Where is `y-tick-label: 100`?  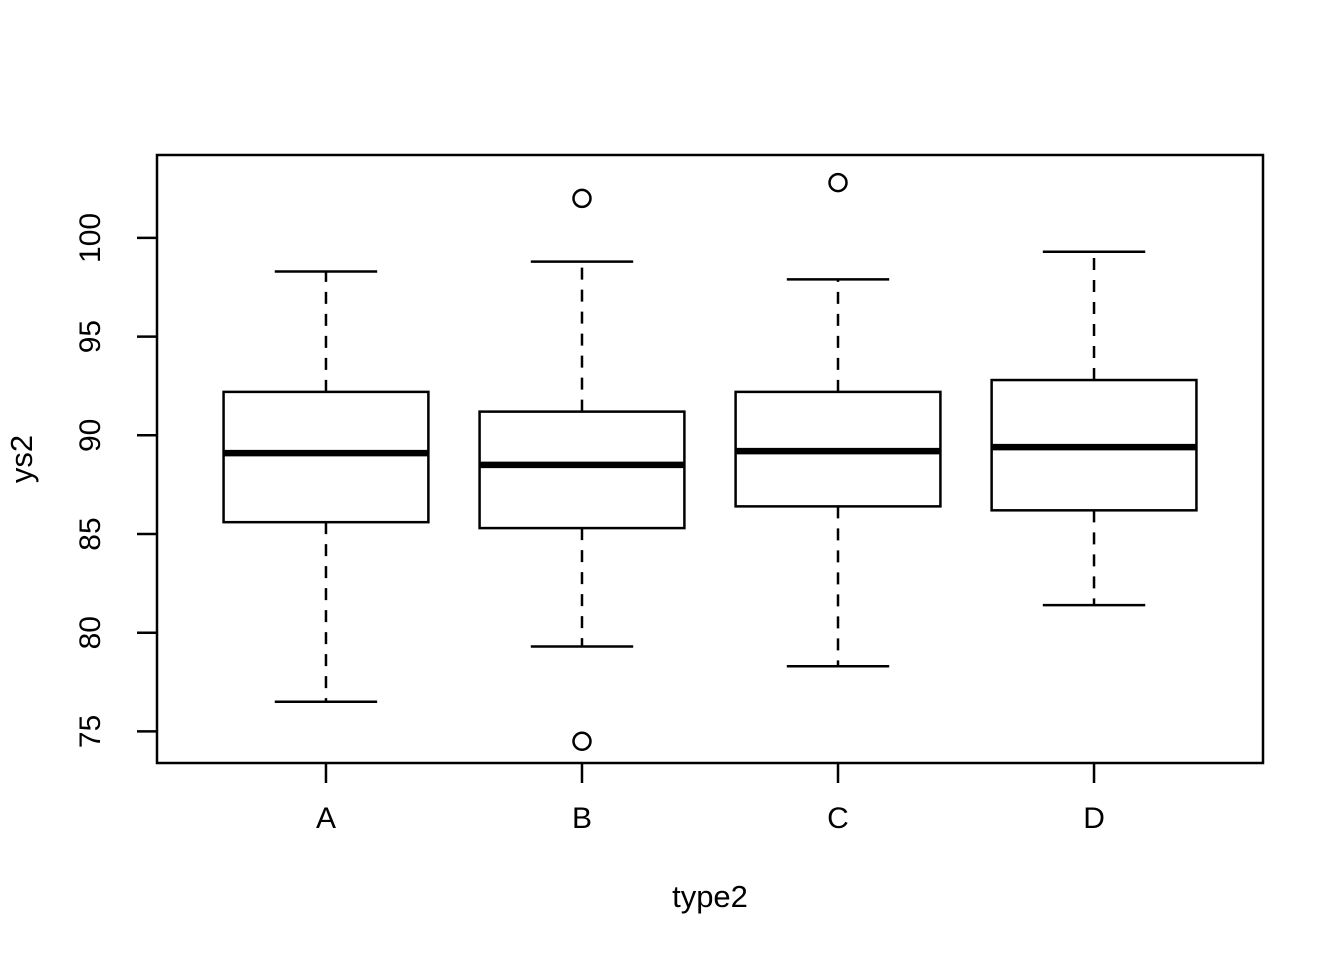
y-tick-label: 100 is located at coordinates (90, 238).